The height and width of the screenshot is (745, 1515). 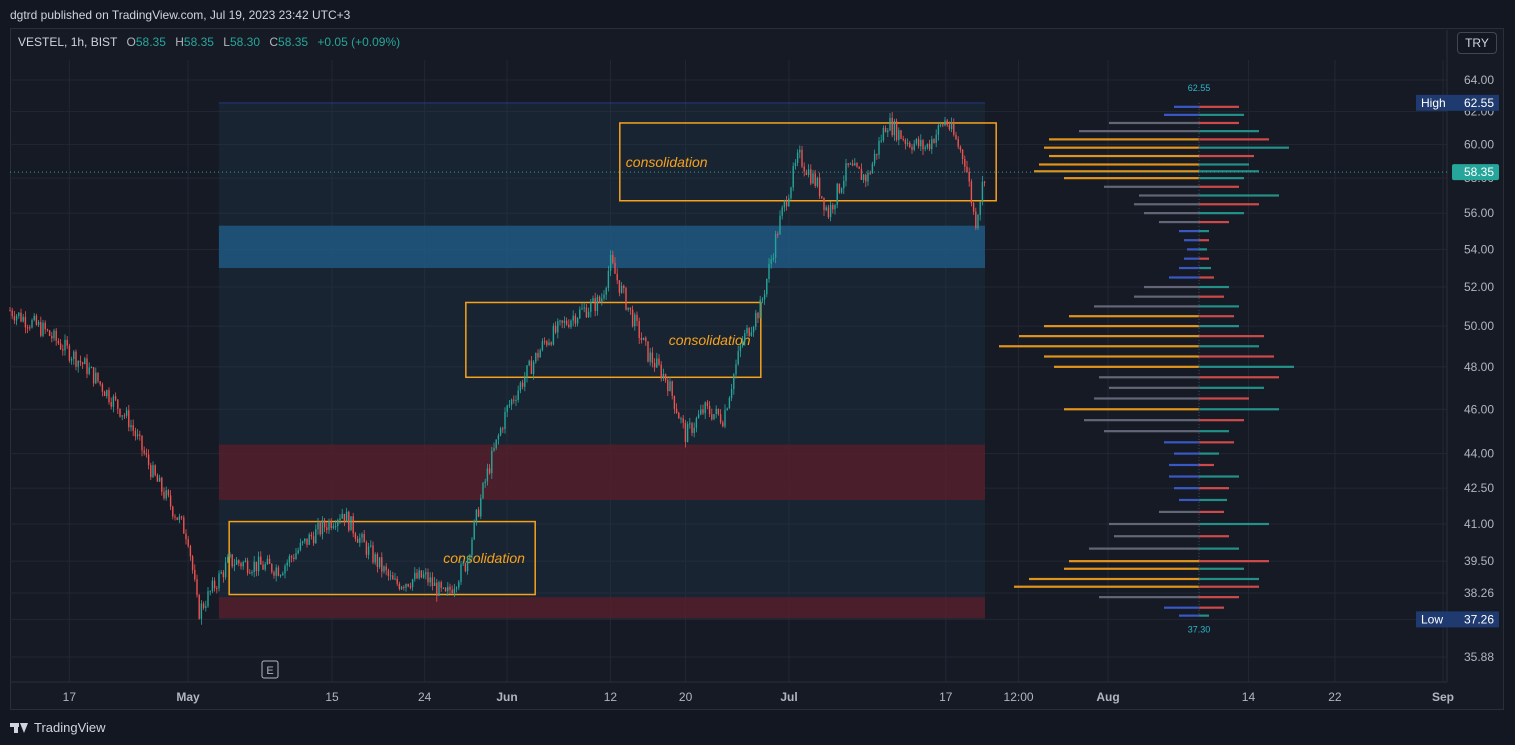 What do you see at coordinates (1477, 43) in the screenshot?
I see `currency-button: TRY` at bounding box center [1477, 43].